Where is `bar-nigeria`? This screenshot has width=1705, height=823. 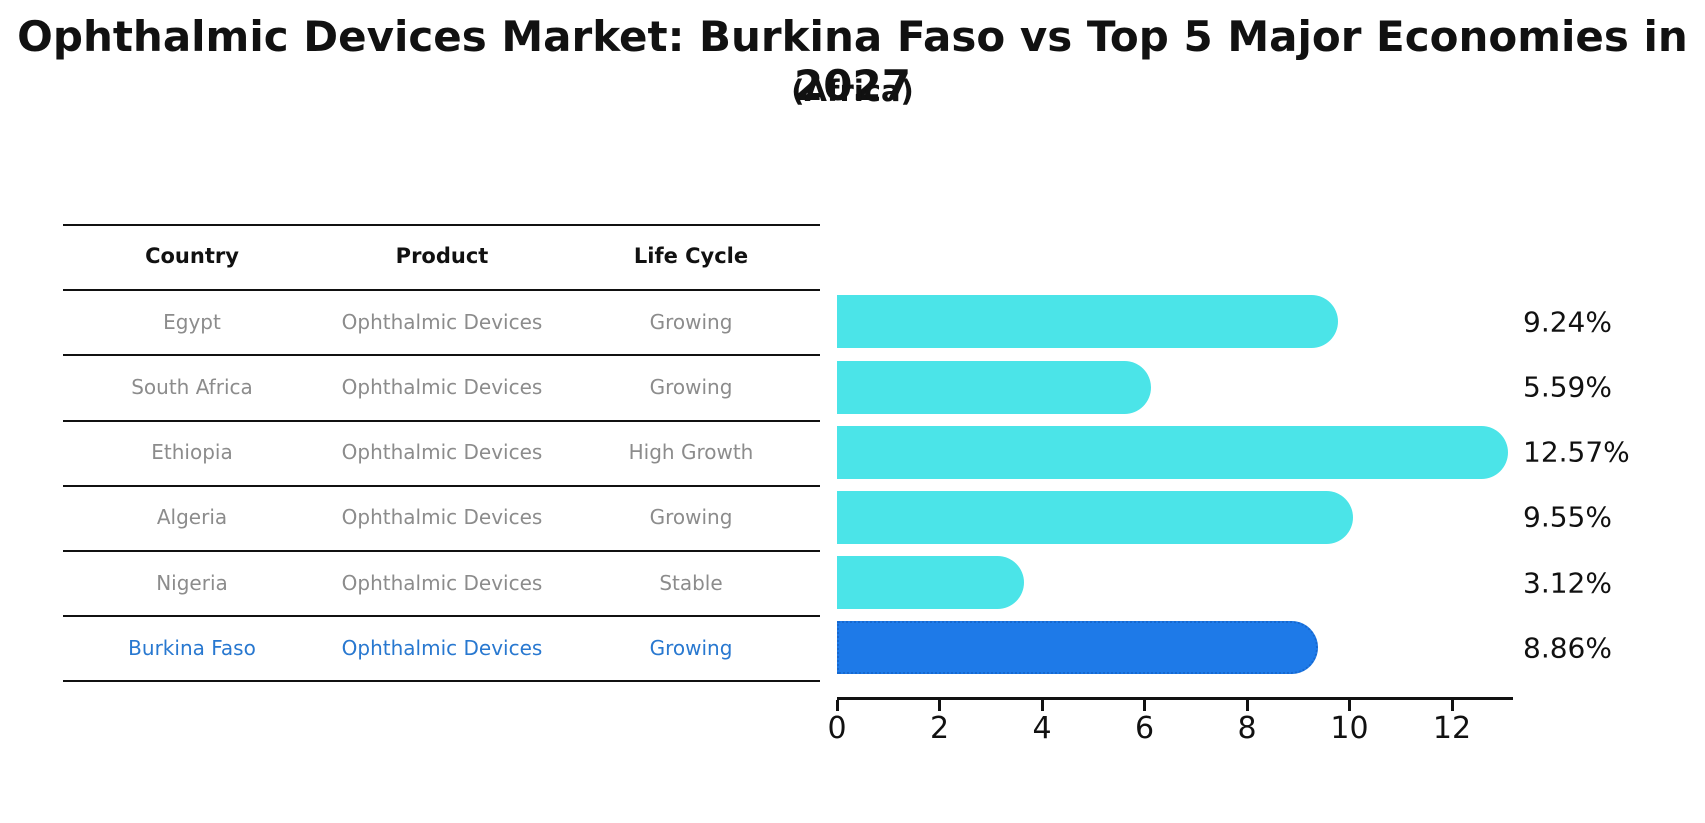 bar-nigeria is located at coordinates (930, 583).